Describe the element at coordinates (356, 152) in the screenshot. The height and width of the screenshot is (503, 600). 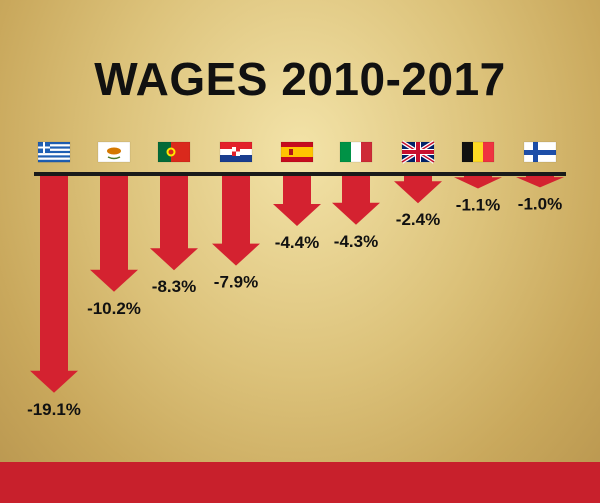
I see `italy-flag-icon` at that location.